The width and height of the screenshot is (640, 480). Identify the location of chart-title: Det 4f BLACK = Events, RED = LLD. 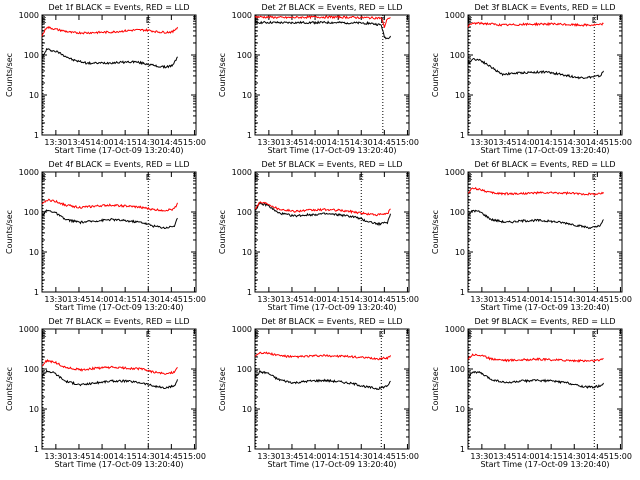
(118, 164).